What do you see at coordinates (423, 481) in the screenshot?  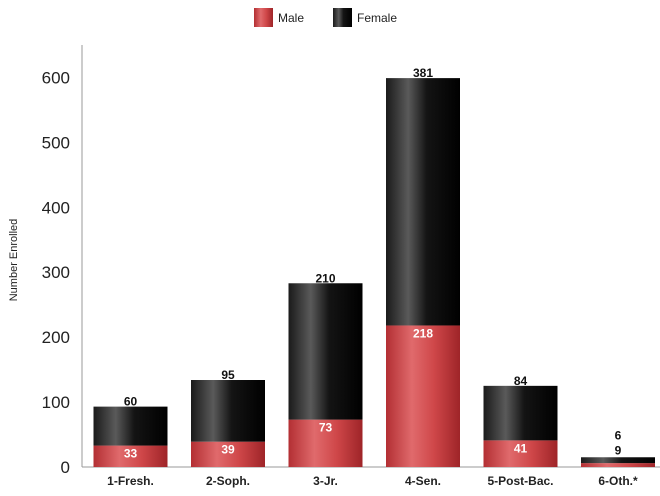 I see `x-tick-label: 4-Sen.` at bounding box center [423, 481].